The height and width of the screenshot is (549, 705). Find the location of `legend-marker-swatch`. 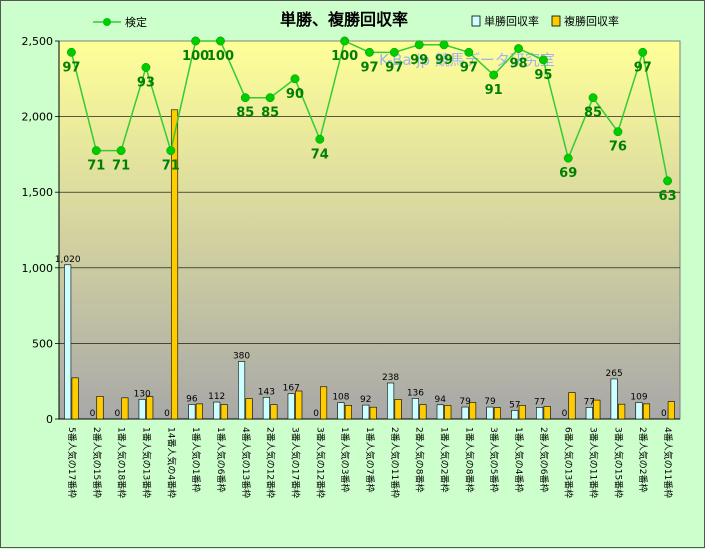

legend-marker-swatch is located at coordinates (107, 22).